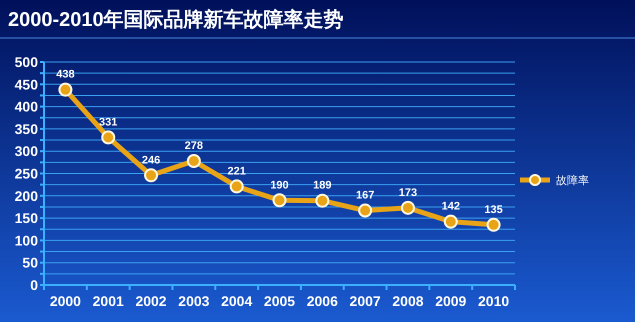  I want to click on y-tick-label: 100, so click(26, 240).